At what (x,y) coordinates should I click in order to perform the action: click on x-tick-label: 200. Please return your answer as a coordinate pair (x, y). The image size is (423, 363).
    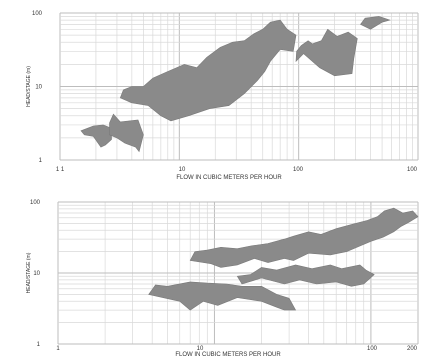
    Looking at the image, I should click on (412, 349).